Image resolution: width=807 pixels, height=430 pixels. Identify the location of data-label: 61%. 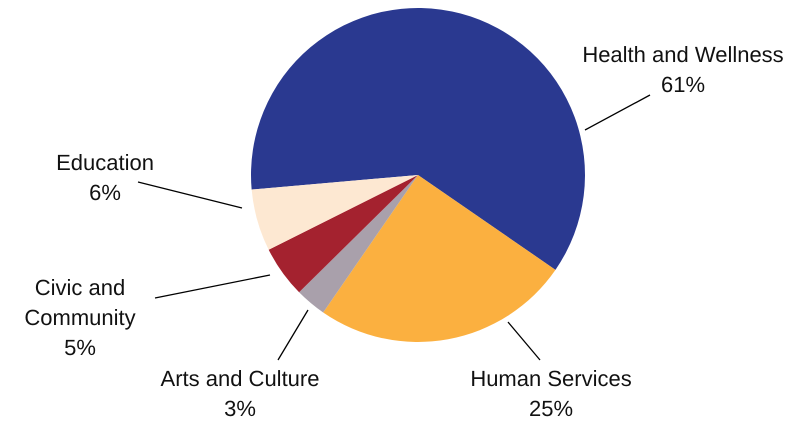
(683, 84).